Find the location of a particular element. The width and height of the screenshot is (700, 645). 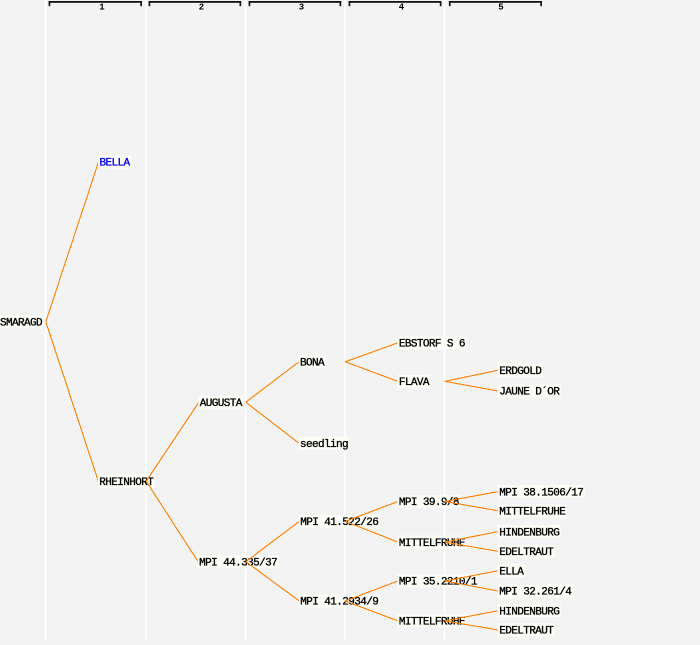

svg-text: MPI 35.2210/1 is located at coordinates (438, 583).